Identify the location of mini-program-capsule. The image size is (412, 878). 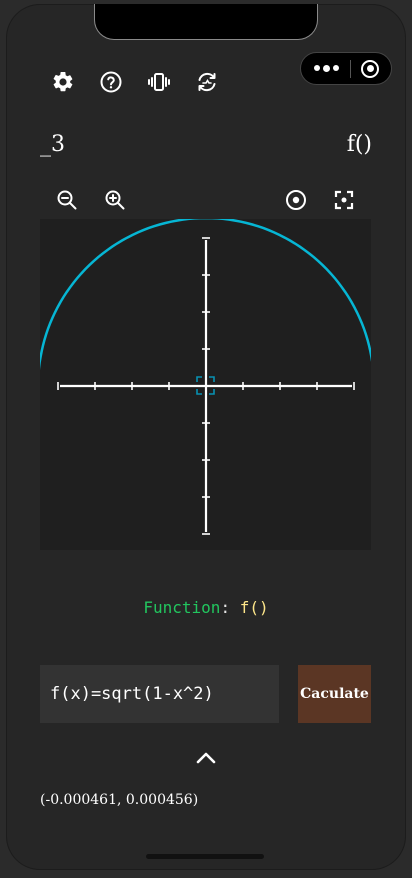
(346, 68).